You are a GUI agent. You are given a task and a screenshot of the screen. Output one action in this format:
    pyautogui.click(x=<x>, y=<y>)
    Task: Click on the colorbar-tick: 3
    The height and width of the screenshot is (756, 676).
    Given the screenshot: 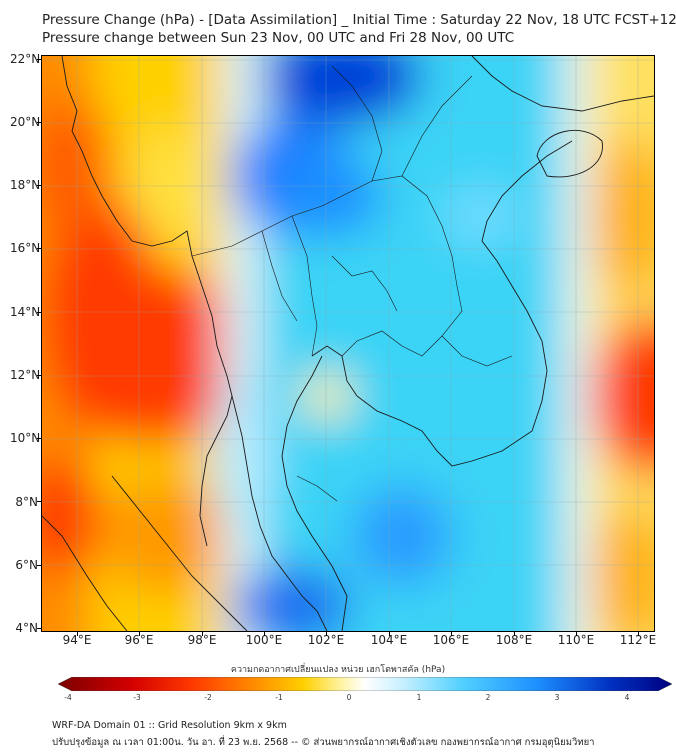 What is the action you would take?
    pyautogui.click(x=557, y=697)
    